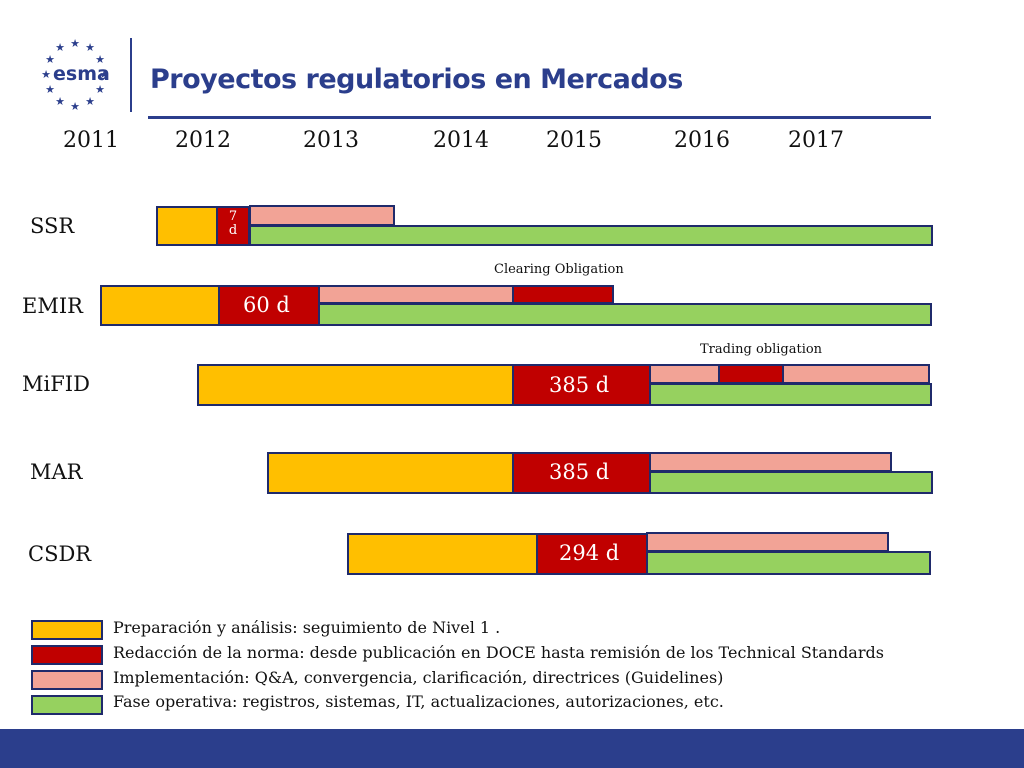 Image resolution: width=1024 pixels, height=768 pixels. What do you see at coordinates (331, 140) in the screenshot?
I see `year-label: 2013` at bounding box center [331, 140].